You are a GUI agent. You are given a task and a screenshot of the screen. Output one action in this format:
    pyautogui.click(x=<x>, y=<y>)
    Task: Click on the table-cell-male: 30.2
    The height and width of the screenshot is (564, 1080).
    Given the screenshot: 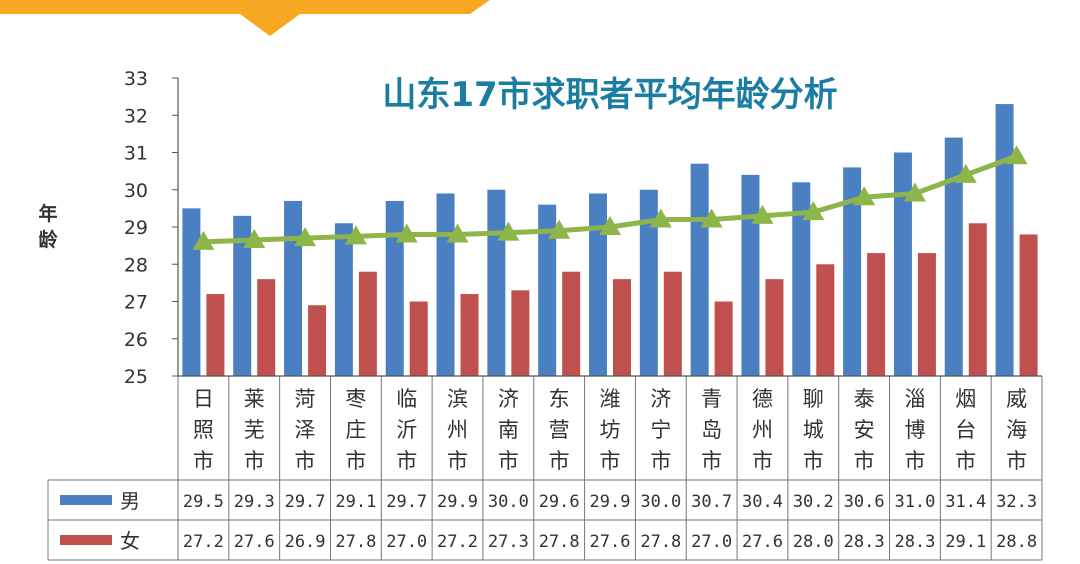 What is the action you would take?
    pyautogui.click(x=813, y=502)
    